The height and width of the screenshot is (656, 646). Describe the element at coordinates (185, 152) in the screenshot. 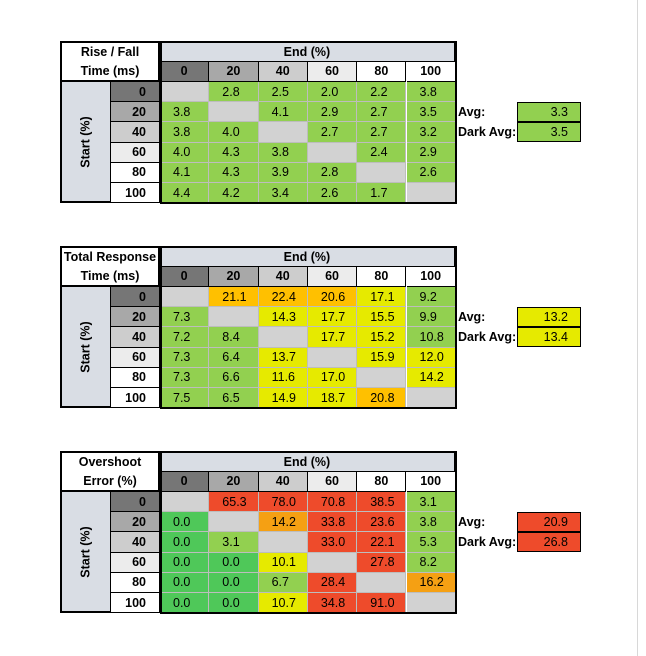

I see `table-cell: 4.0` at that location.